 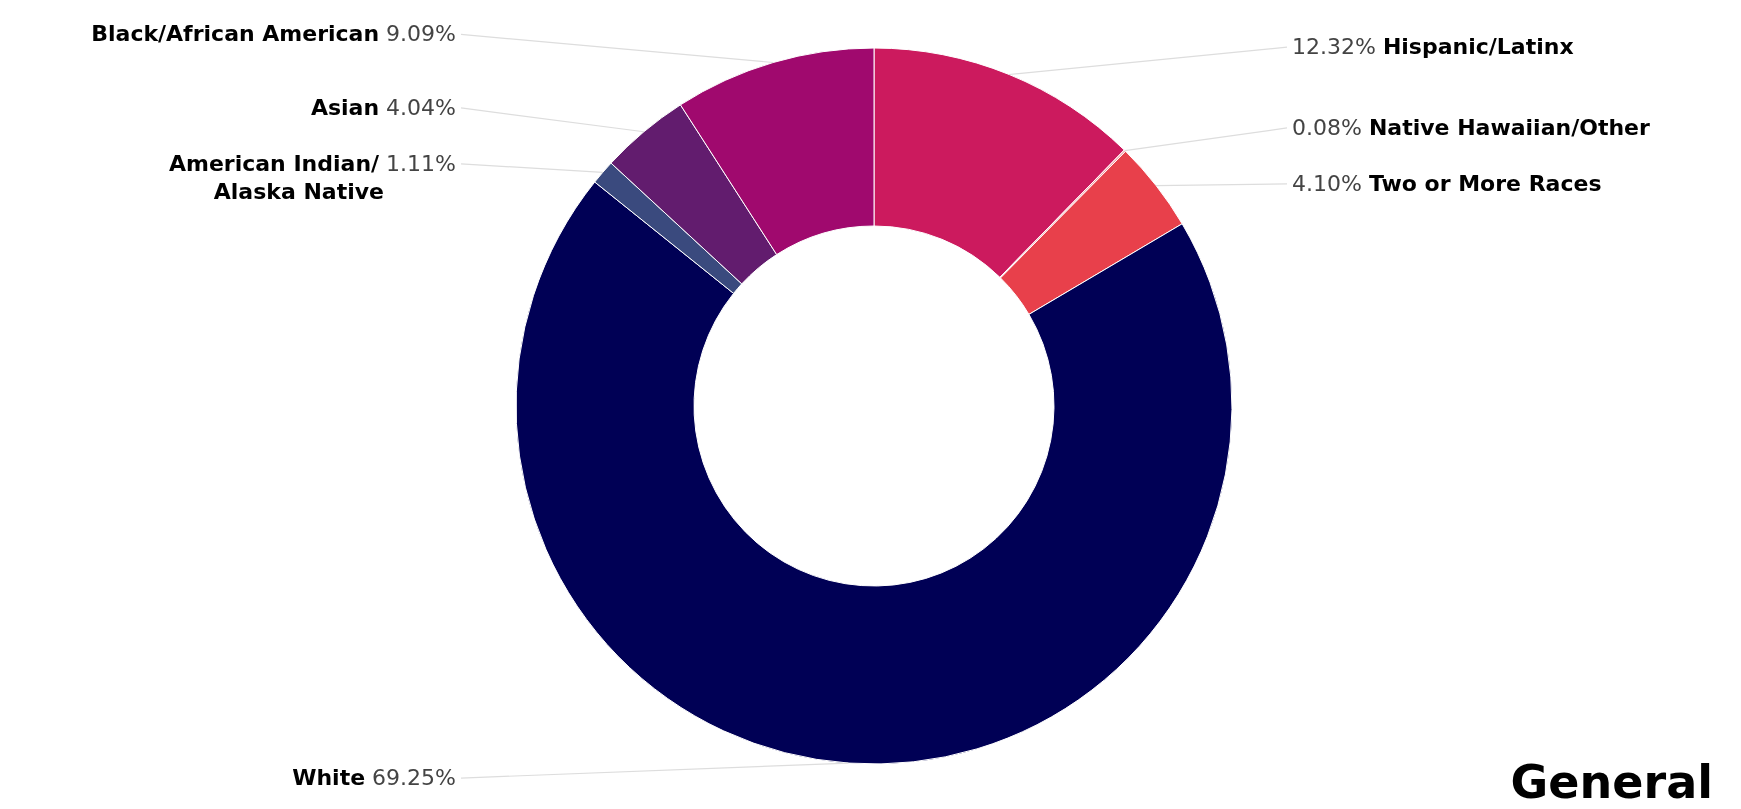 I want to click on slice-label: Black/African American, so click(x=235, y=34).